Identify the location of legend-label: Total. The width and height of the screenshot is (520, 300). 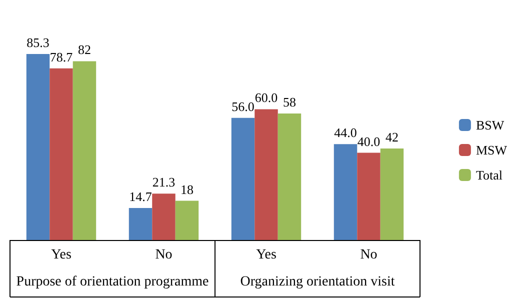
(489, 175).